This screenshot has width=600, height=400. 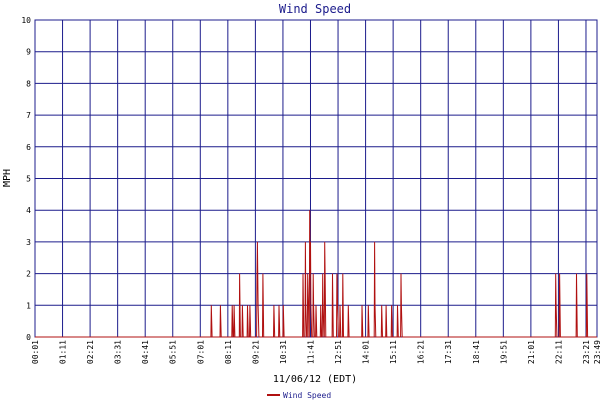 I want to click on x-tick-label: 00:01, so click(x=35, y=352).